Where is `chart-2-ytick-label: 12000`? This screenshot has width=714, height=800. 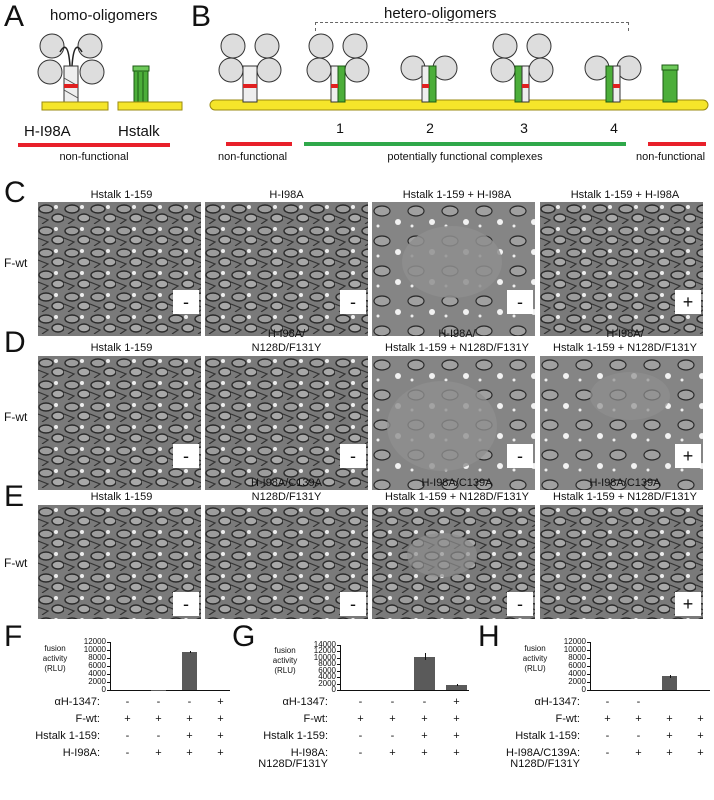 chart-2-ytick-label: 12000 is located at coordinates (574, 641).